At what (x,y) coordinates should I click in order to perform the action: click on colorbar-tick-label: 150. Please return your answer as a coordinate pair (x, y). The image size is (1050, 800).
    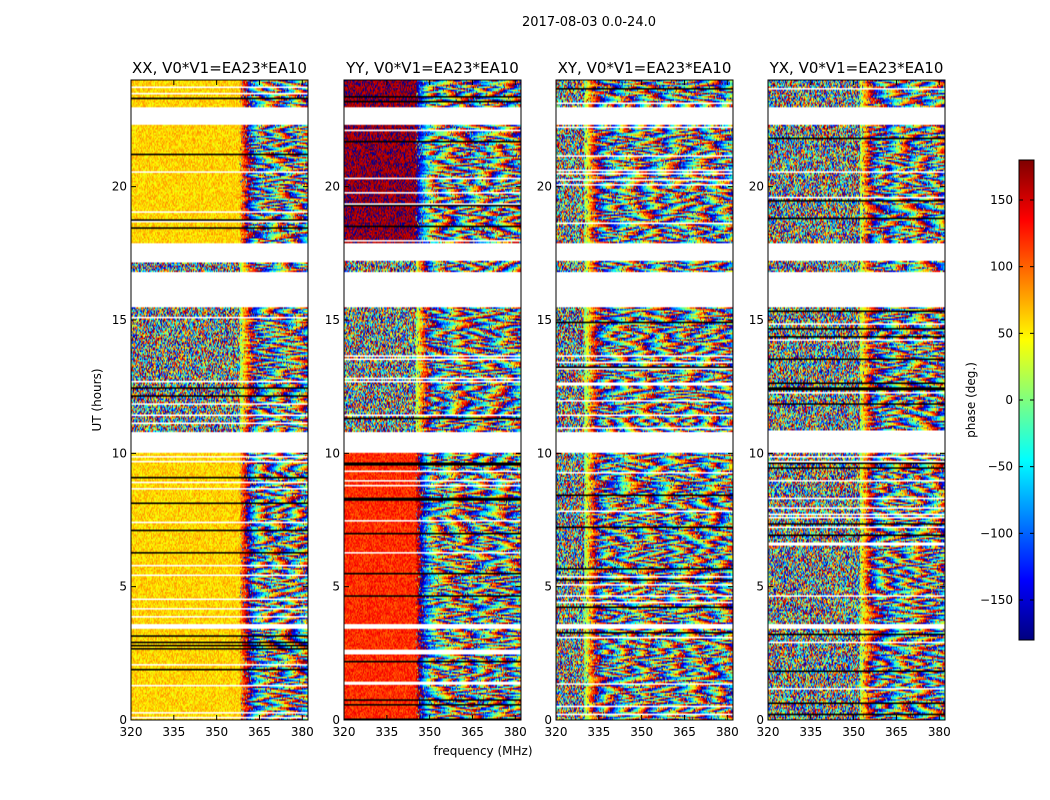
    Looking at the image, I should click on (1001, 200).